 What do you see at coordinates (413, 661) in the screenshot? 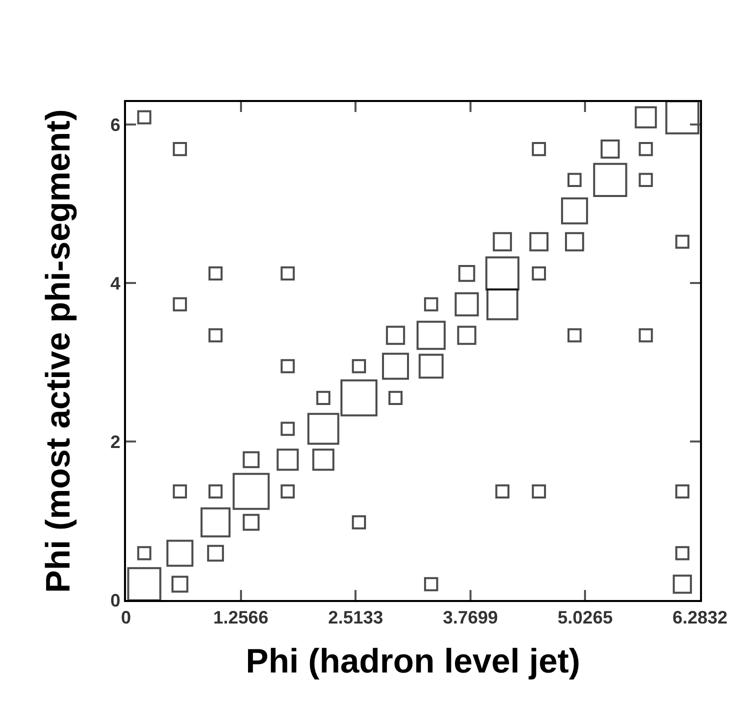
I see `x-axis-title: Phi (hadron level jet)` at bounding box center [413, 661].